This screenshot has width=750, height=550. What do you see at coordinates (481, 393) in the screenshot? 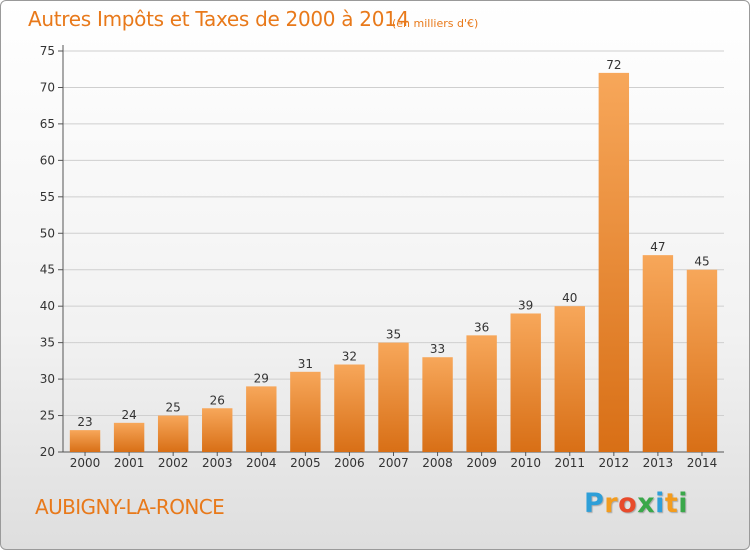
I see `bar-2009` at bounding box center [481, 393].